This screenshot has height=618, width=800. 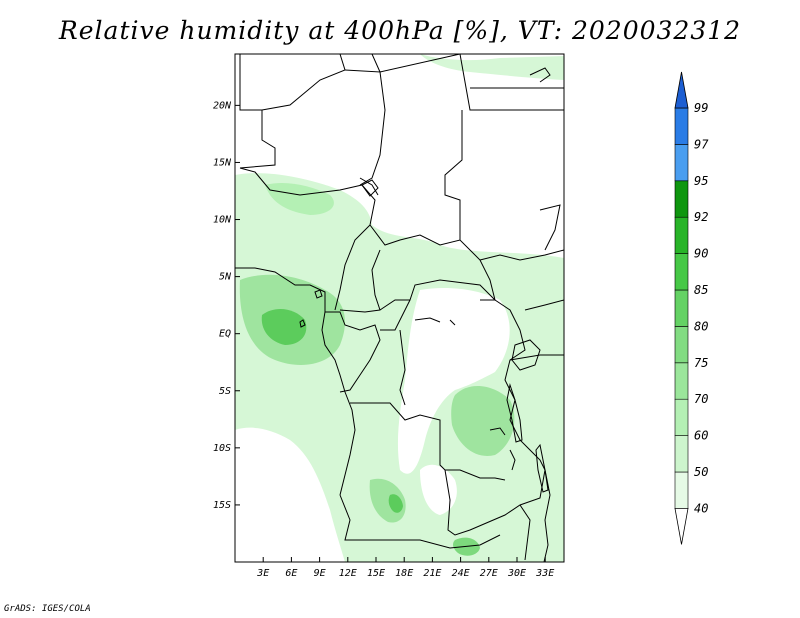 What do you see at coordinates (222, 220) in the screenshot?
I see `lat-tick-label: 10N` at bounding box center [222, 220].